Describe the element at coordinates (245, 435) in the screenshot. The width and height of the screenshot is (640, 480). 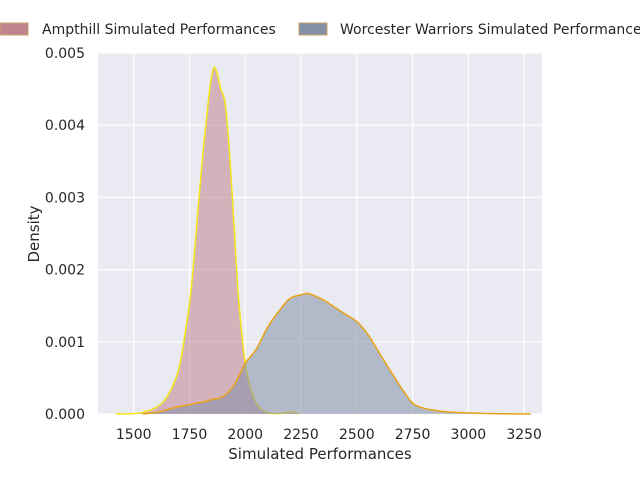
I see `x-tick-label: 2000` at that location.